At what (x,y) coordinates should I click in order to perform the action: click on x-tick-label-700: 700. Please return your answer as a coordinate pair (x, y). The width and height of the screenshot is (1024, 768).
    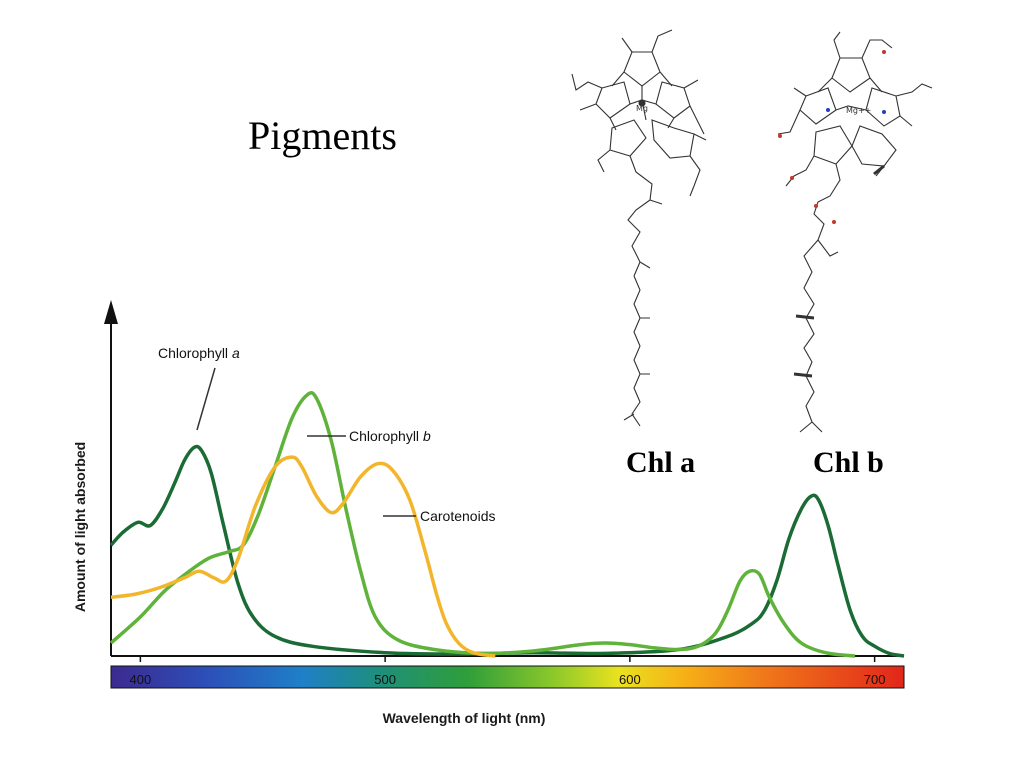
    Looking at the image, I should click on (875, 679).